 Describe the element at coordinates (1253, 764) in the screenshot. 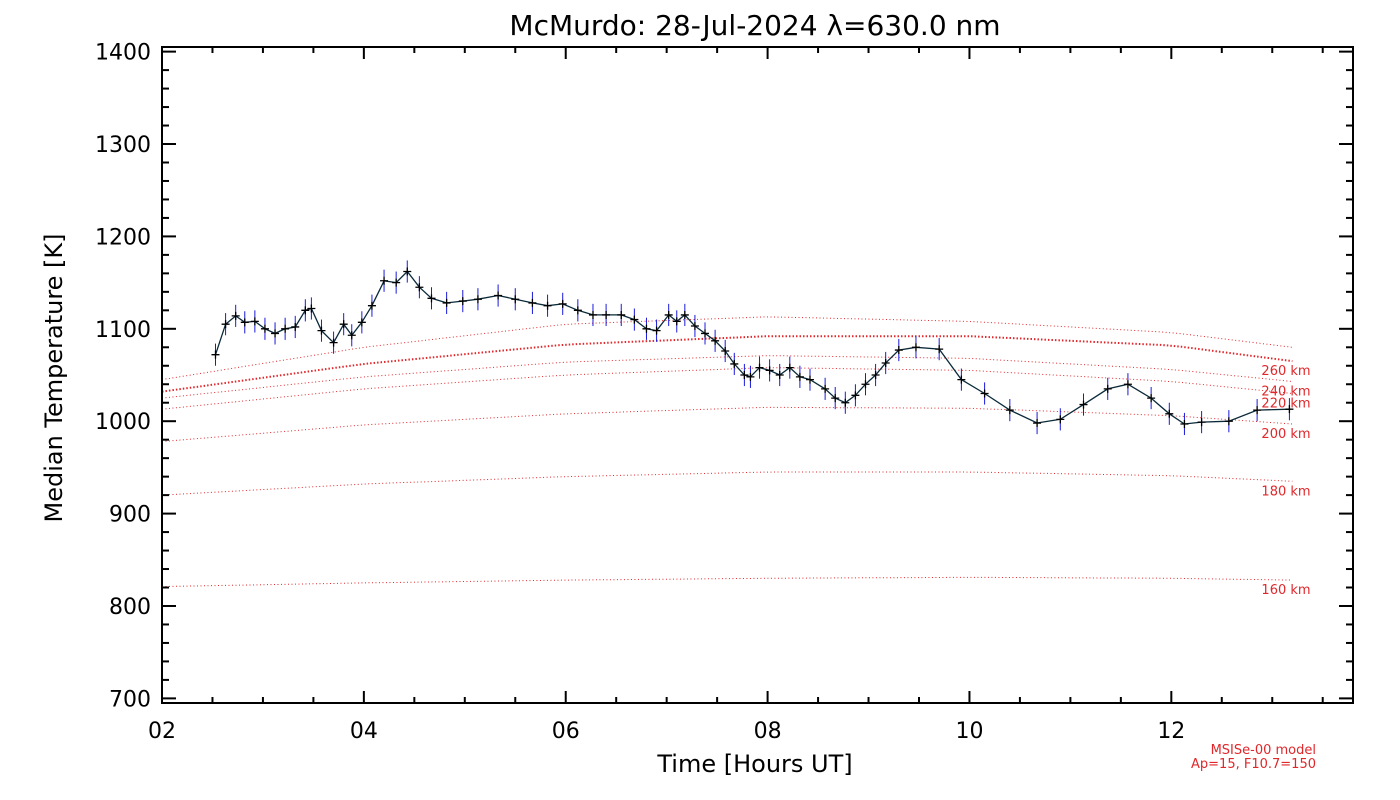

I see `model-note-line-2: Ap=15, F10.7=150` at that location.